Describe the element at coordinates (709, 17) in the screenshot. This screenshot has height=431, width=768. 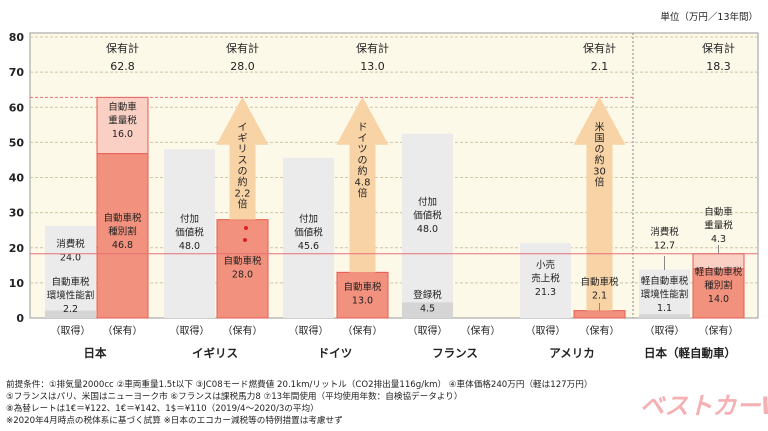
I see `unit-label: 単位（万円／13年間）` at that location.